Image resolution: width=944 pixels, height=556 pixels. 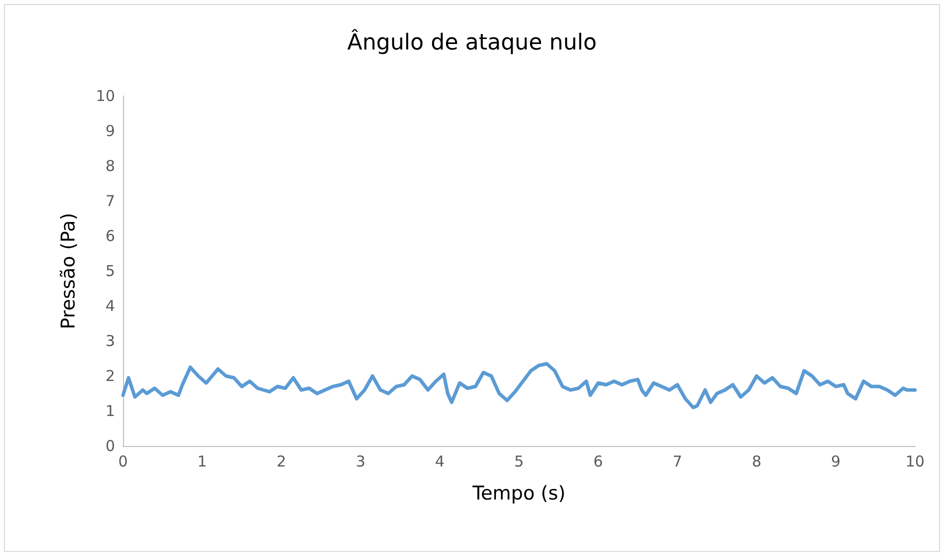 What do you see at coordinates (105, 96) in the screenshot?
I see `y-tick-label: 10` at bounding box center [105, 96].